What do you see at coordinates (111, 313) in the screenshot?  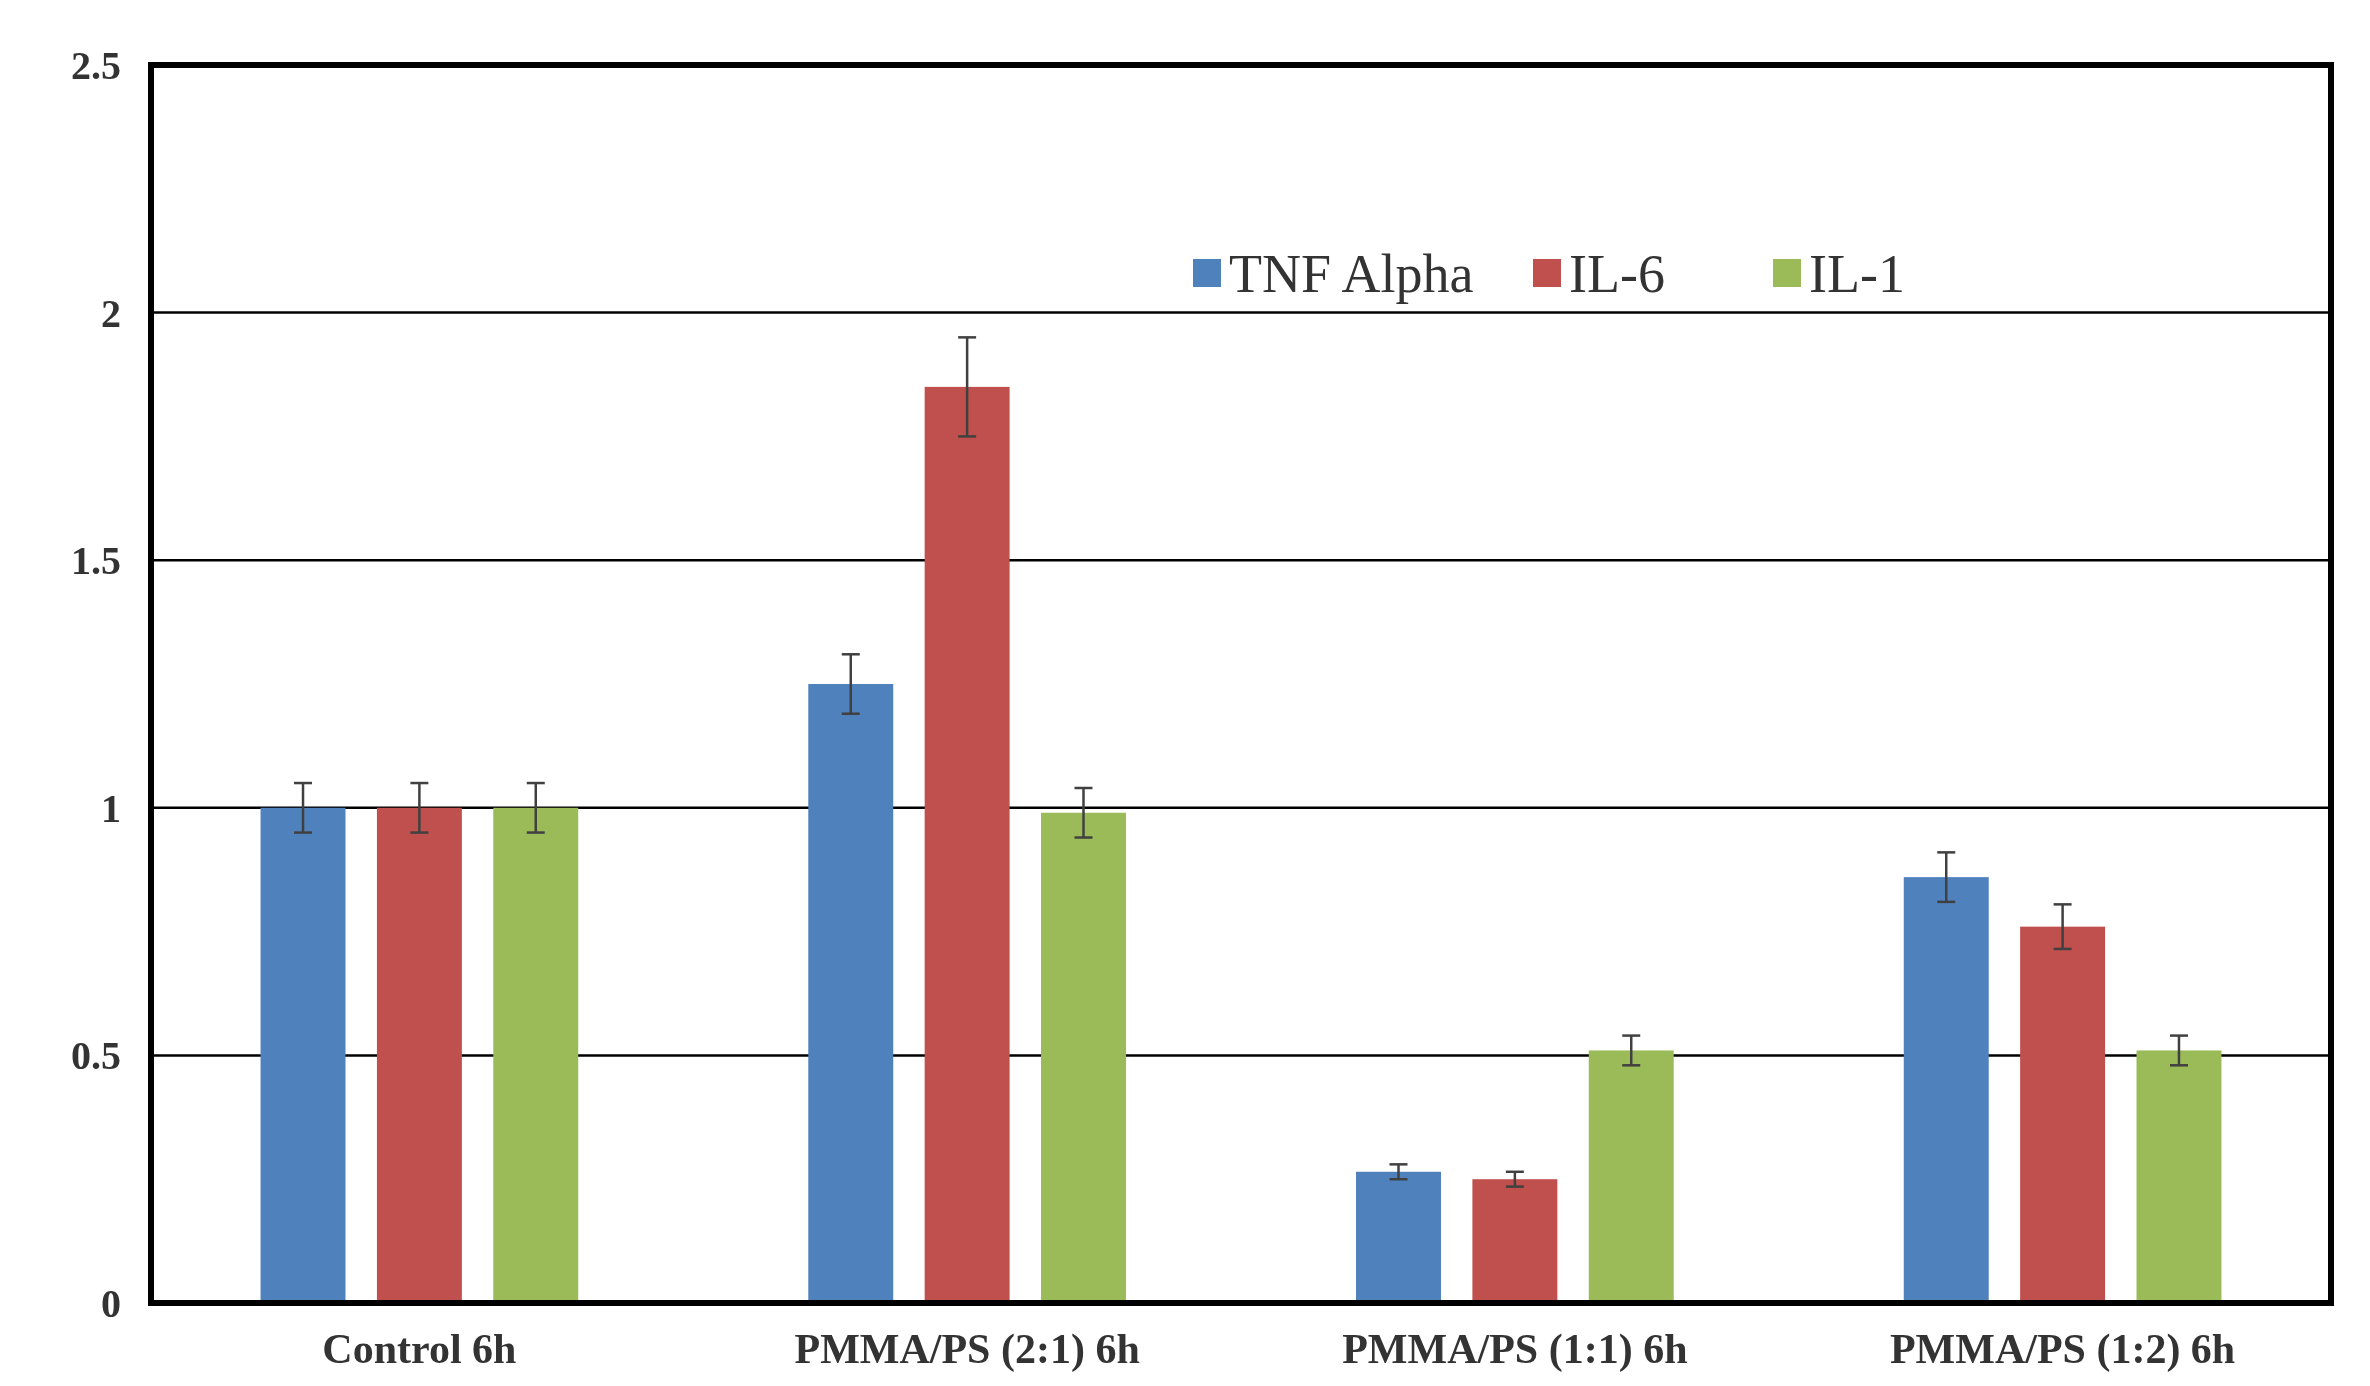 I see `y-tick-label: 2` at bounding box center [111, 313].